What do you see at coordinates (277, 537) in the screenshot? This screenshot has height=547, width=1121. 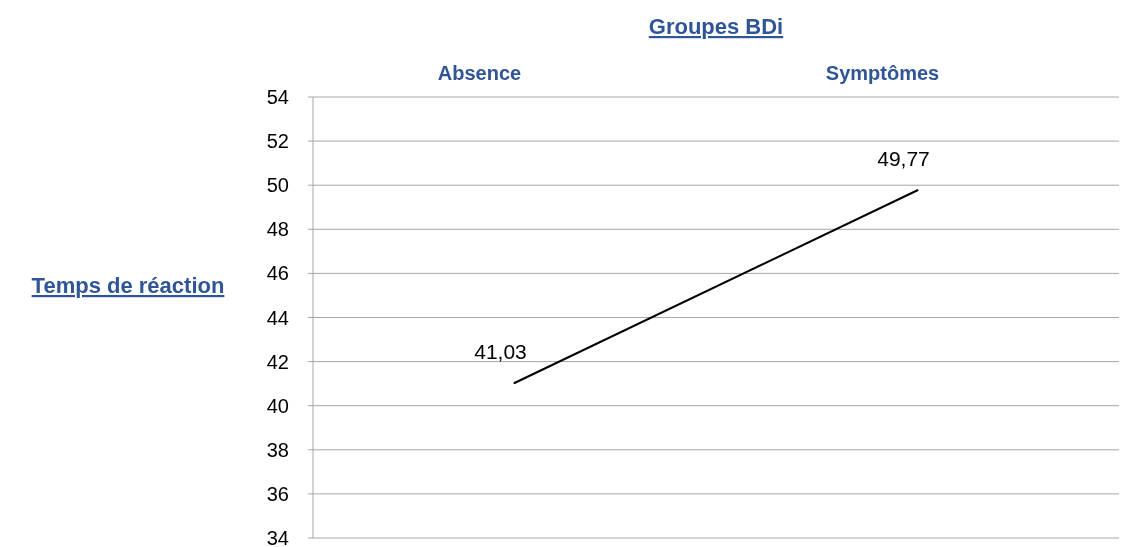 I see `y-tick-label: 34` at bounding box center [277, 537].